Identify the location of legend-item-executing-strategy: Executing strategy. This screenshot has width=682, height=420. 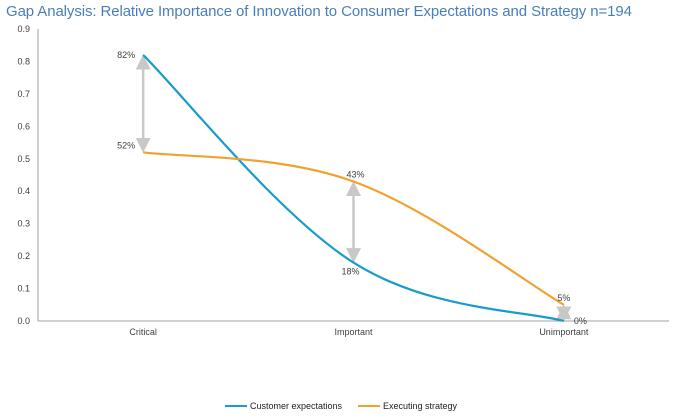
(407, 406).